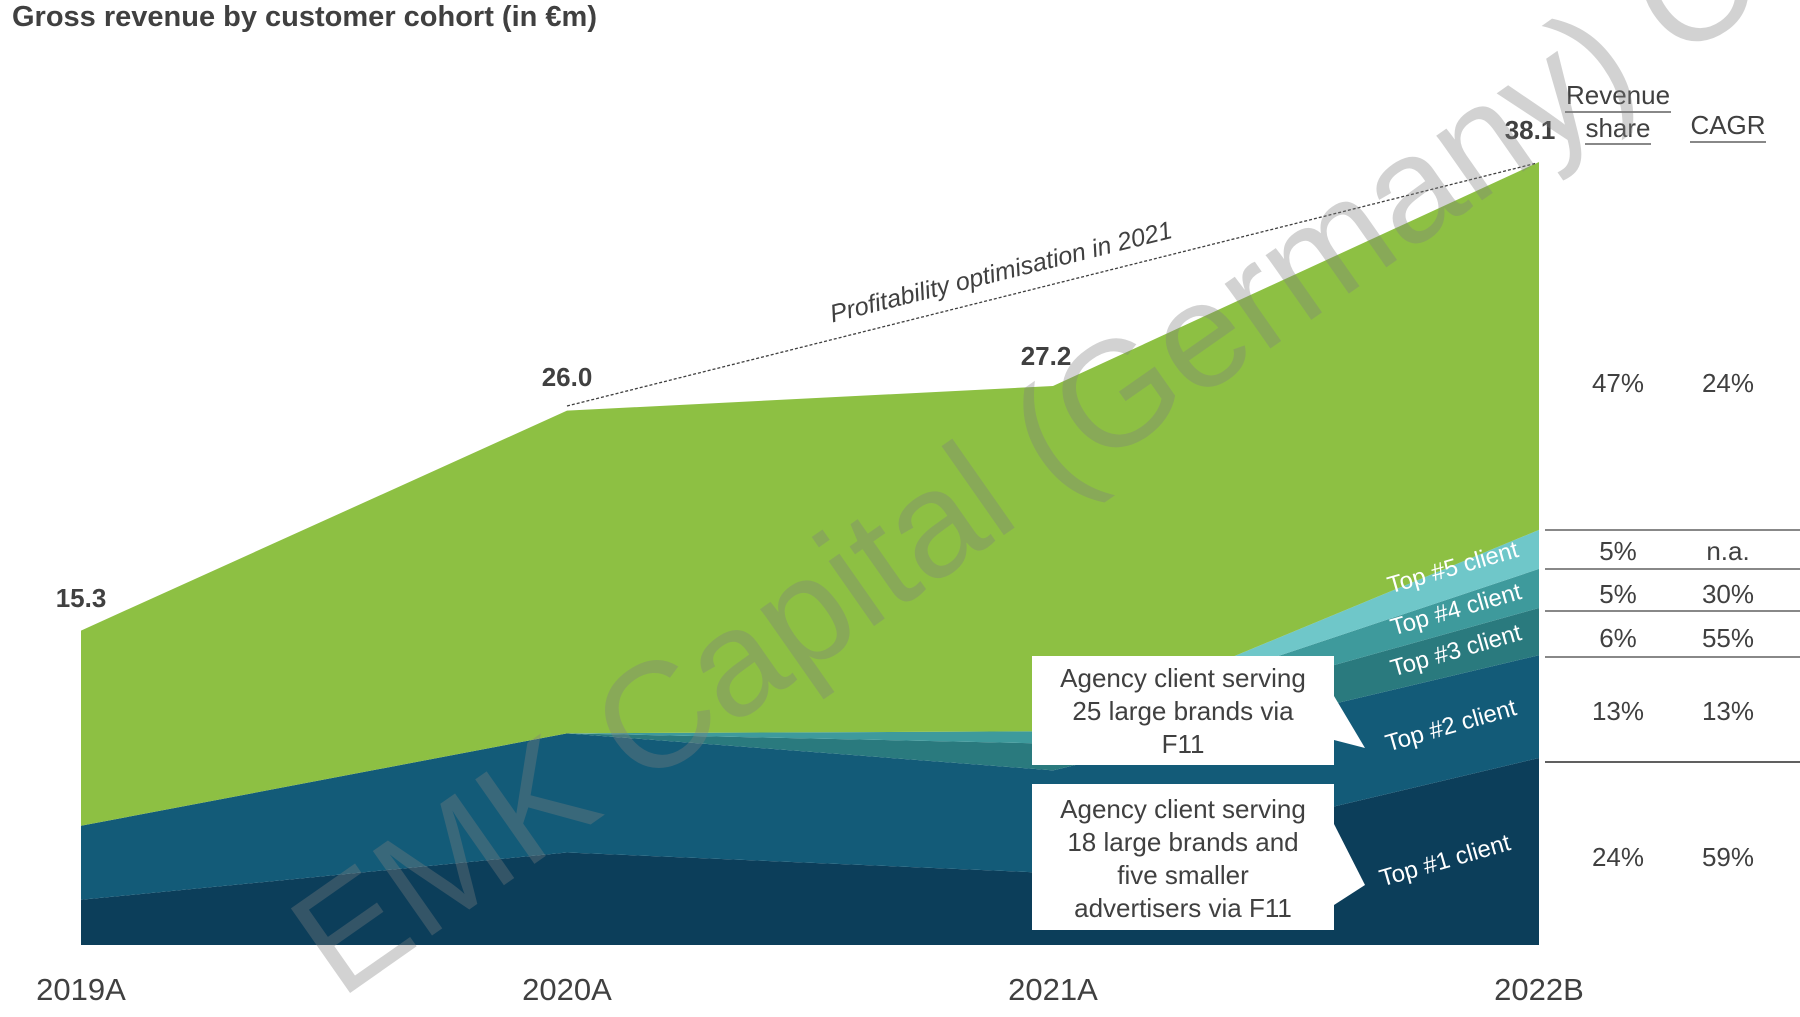  I want to click on x-tick-label: 2022B, so click(1539, 989).